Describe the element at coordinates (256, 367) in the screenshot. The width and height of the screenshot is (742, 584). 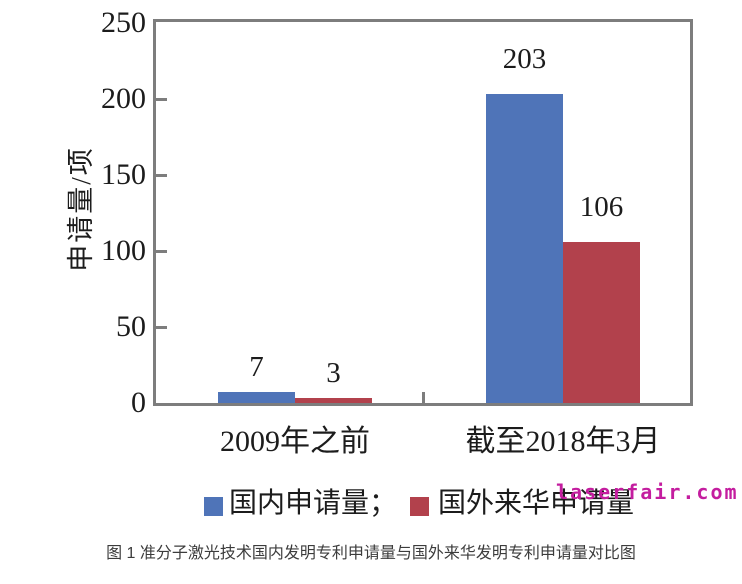
I see `bar-value-label: 7` at that location.